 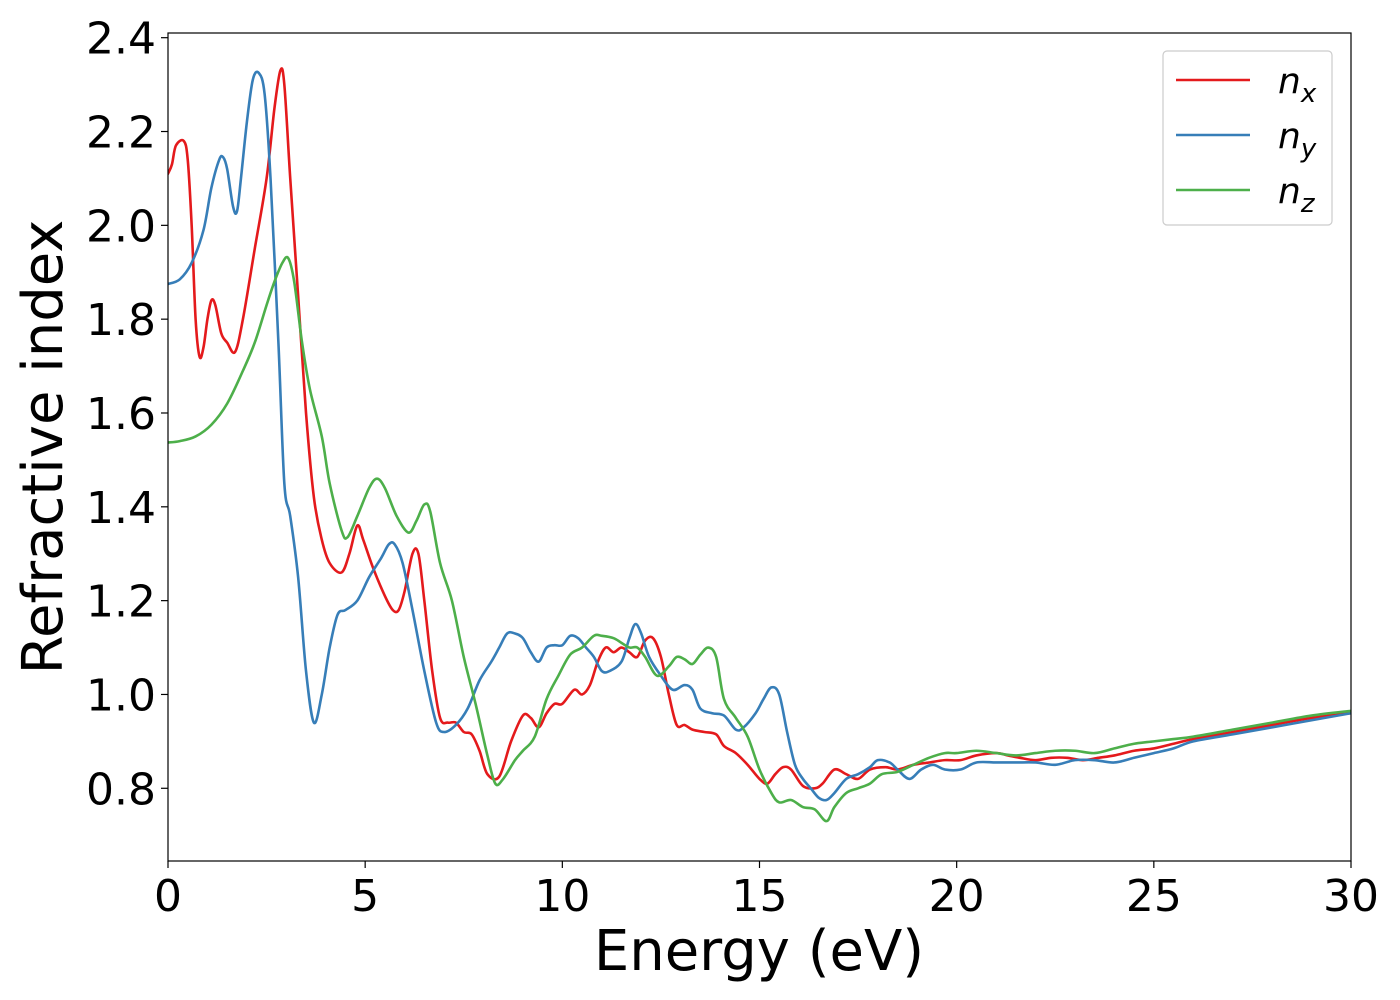 I want to click on x-tick-label: 0, so click(x=168, y=896).